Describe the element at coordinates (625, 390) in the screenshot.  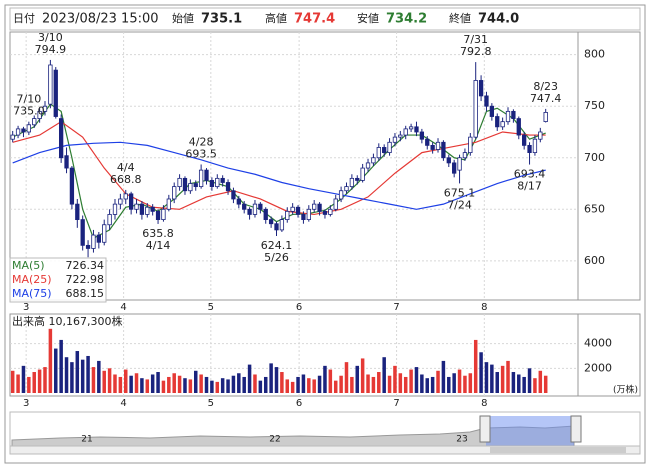
I see `volume-unit: (万株)` at that location.